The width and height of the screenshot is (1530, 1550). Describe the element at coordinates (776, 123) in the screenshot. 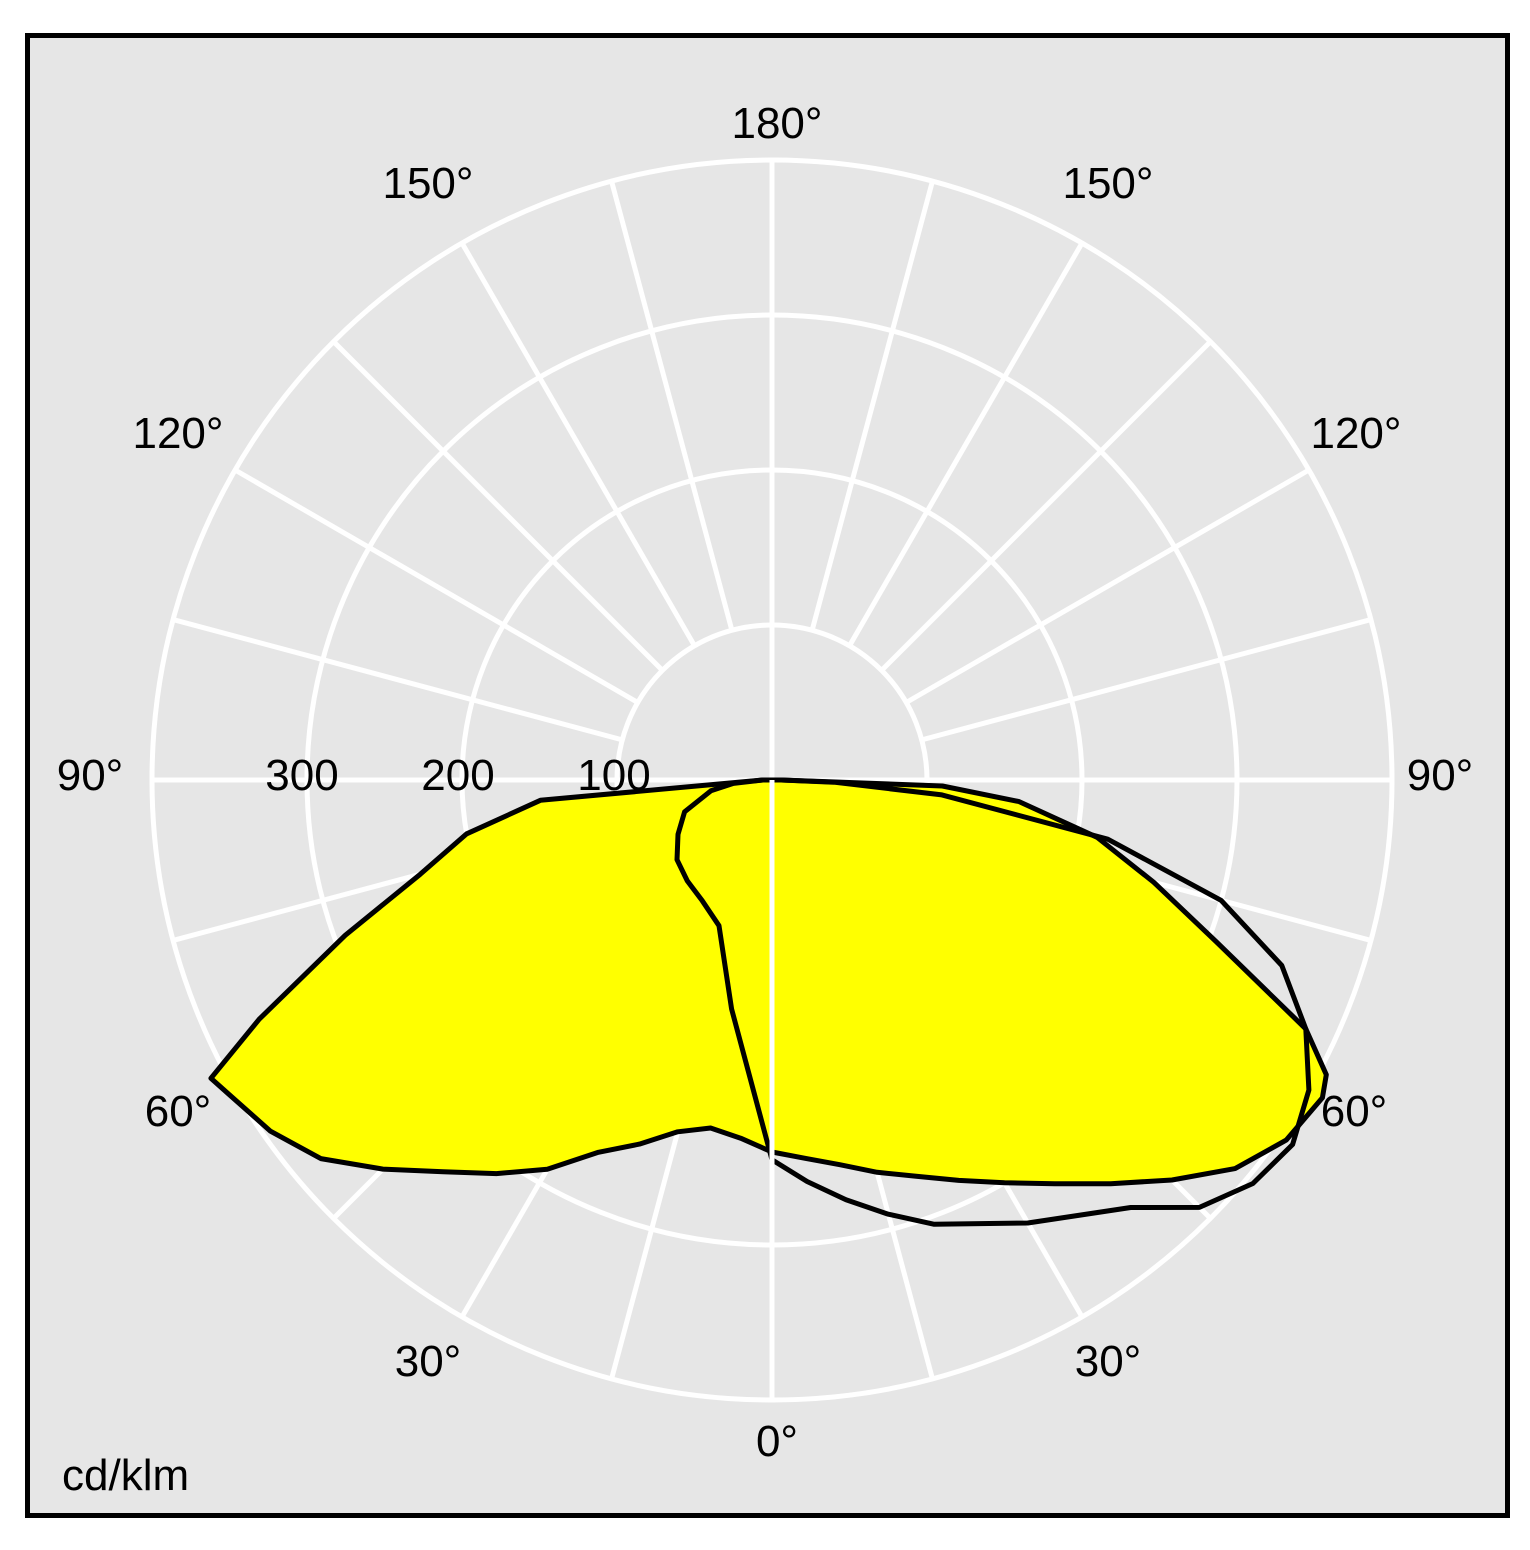

I see `angle-label-180: 180°` at that location.